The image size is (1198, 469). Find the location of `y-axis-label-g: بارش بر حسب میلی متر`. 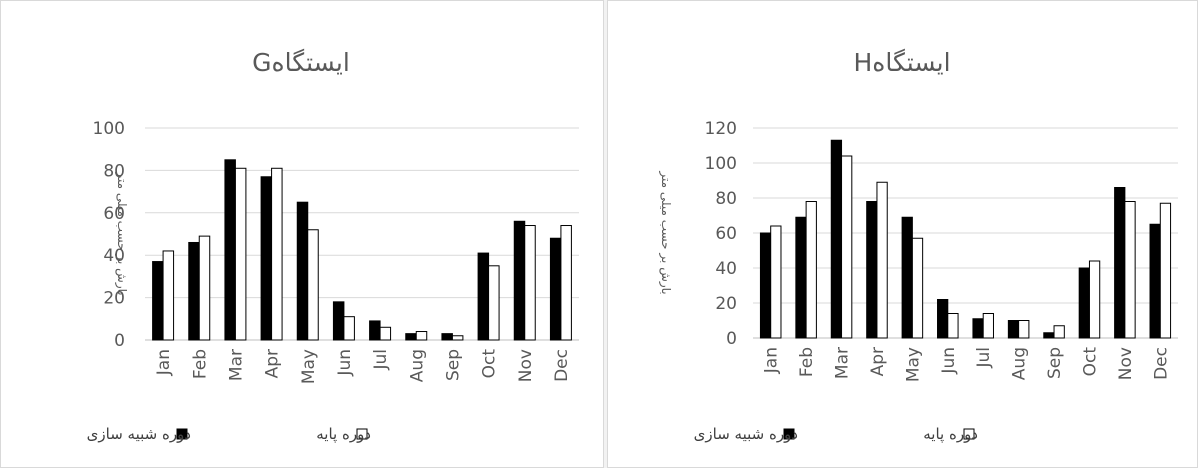

y-axis-label-g: بارش بر حسب میلی متر is located at coordinates (121, 233).